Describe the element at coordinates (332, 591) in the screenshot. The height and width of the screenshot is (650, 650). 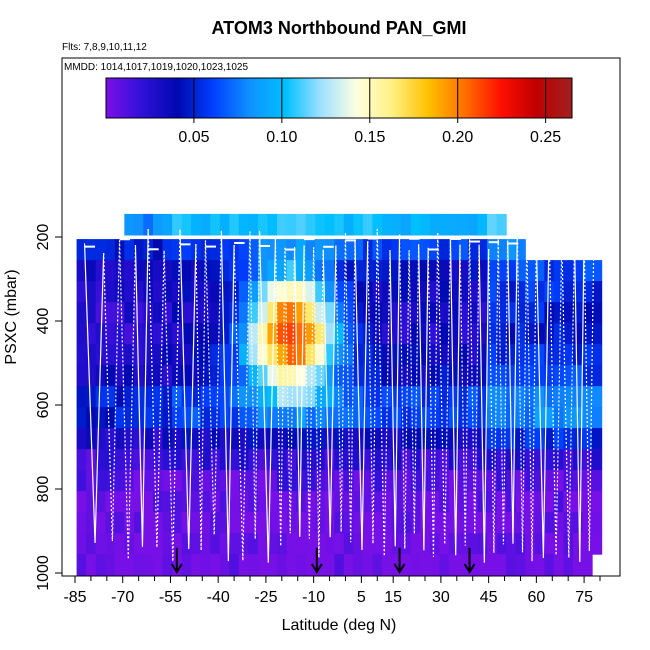
I see `x-axis: -85 -70 -55 -40 -25 -10 5 15 30 45 60 75` at that location.